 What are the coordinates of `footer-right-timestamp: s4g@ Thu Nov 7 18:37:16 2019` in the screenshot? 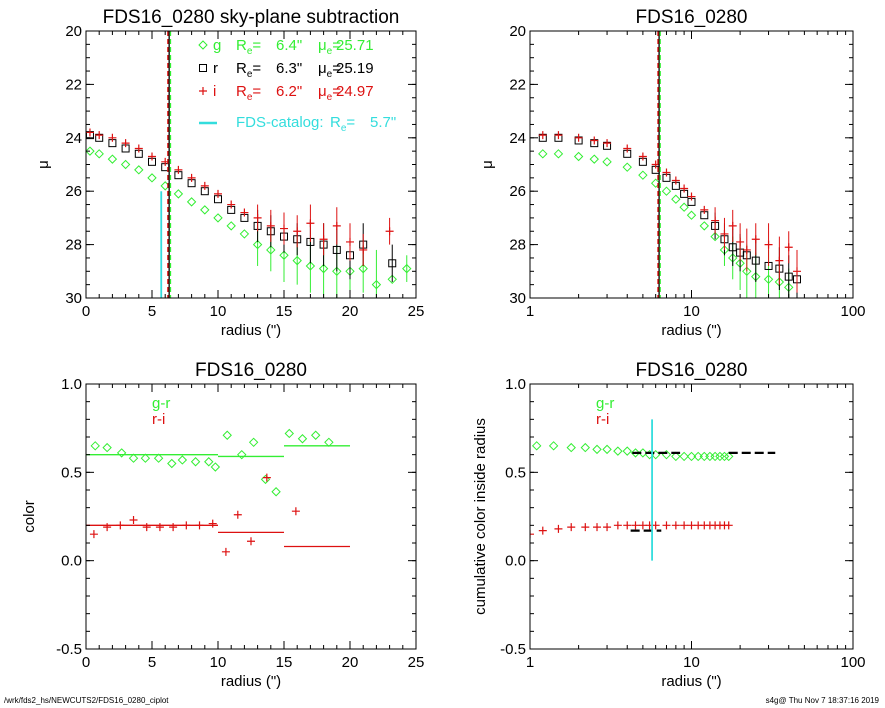 It's located at (822, 700).